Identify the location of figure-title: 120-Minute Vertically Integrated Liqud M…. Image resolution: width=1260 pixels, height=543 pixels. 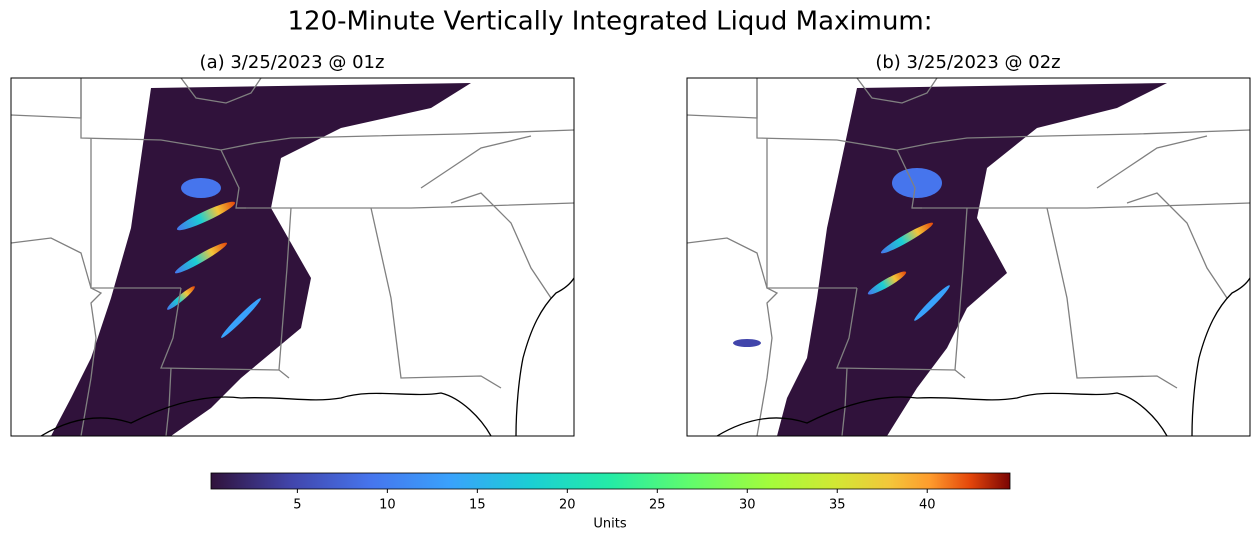
(609, 22).